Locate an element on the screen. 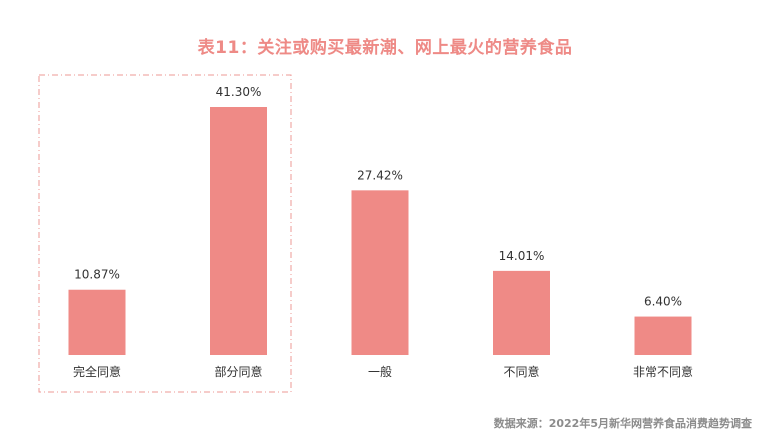  category-label-2: 一般 is located at coordinates (380, 371).